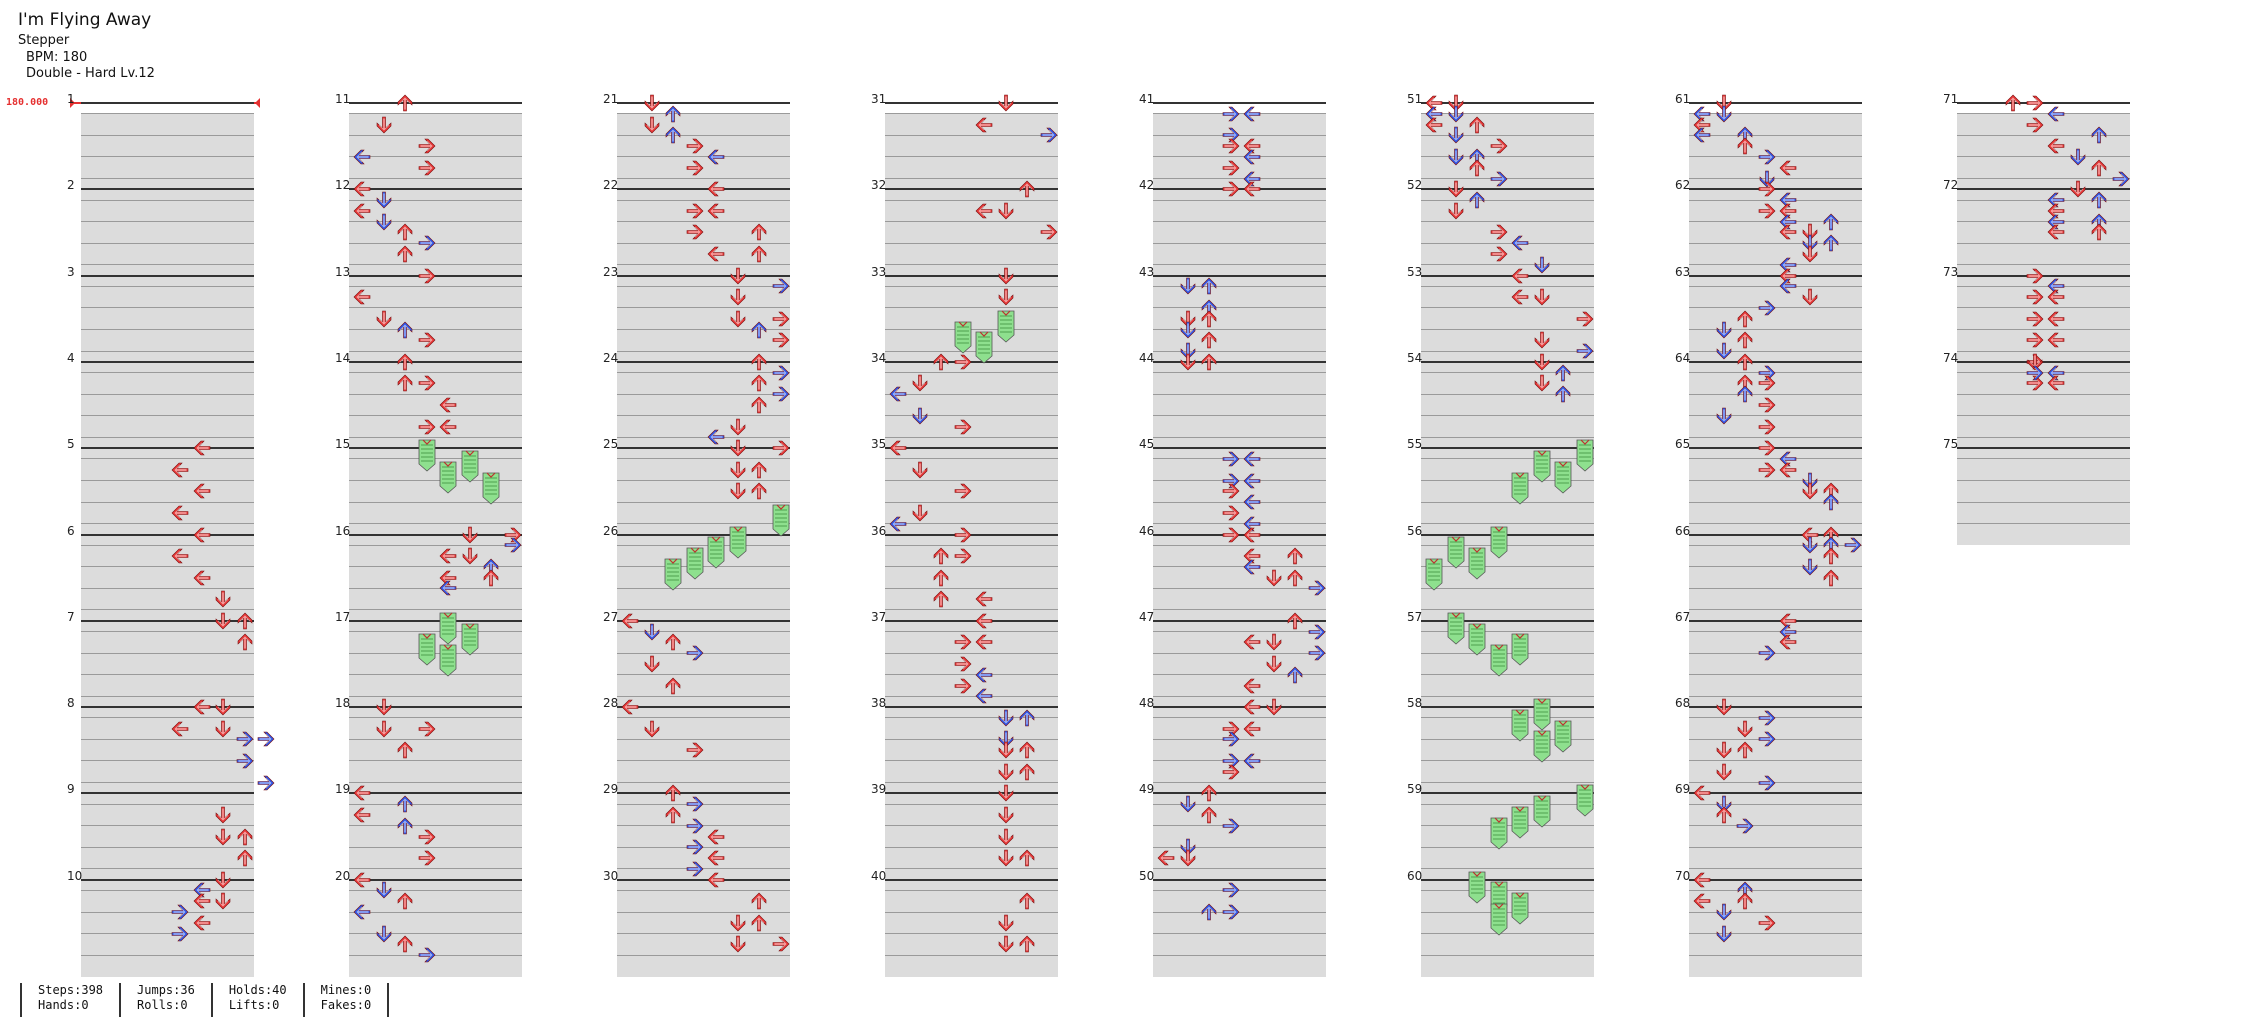  Describe the element at coordinates (1415, 616) in the screenshot. I see `measure-number: 57` at that location.